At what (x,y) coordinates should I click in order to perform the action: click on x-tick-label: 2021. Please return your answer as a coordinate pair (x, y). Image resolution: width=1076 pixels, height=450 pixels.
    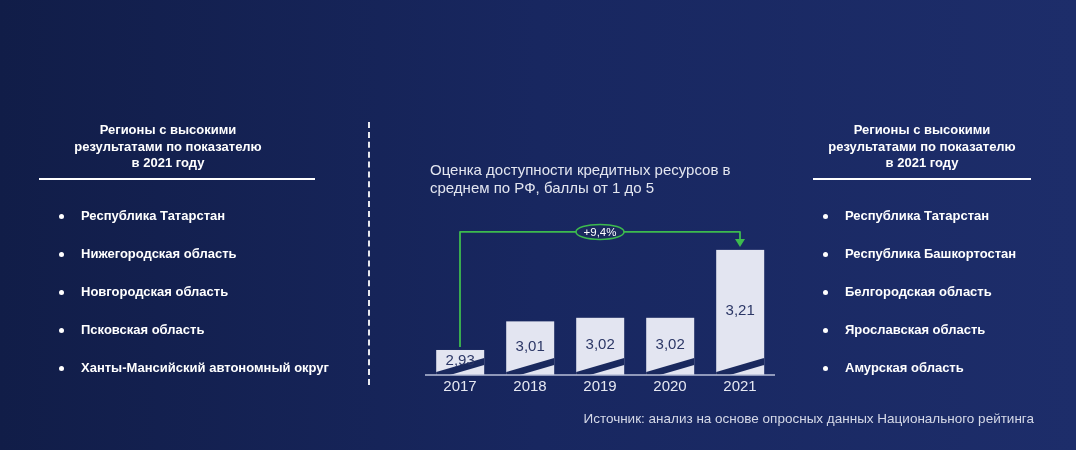
    Looking at the image, I should click on (740, 385).